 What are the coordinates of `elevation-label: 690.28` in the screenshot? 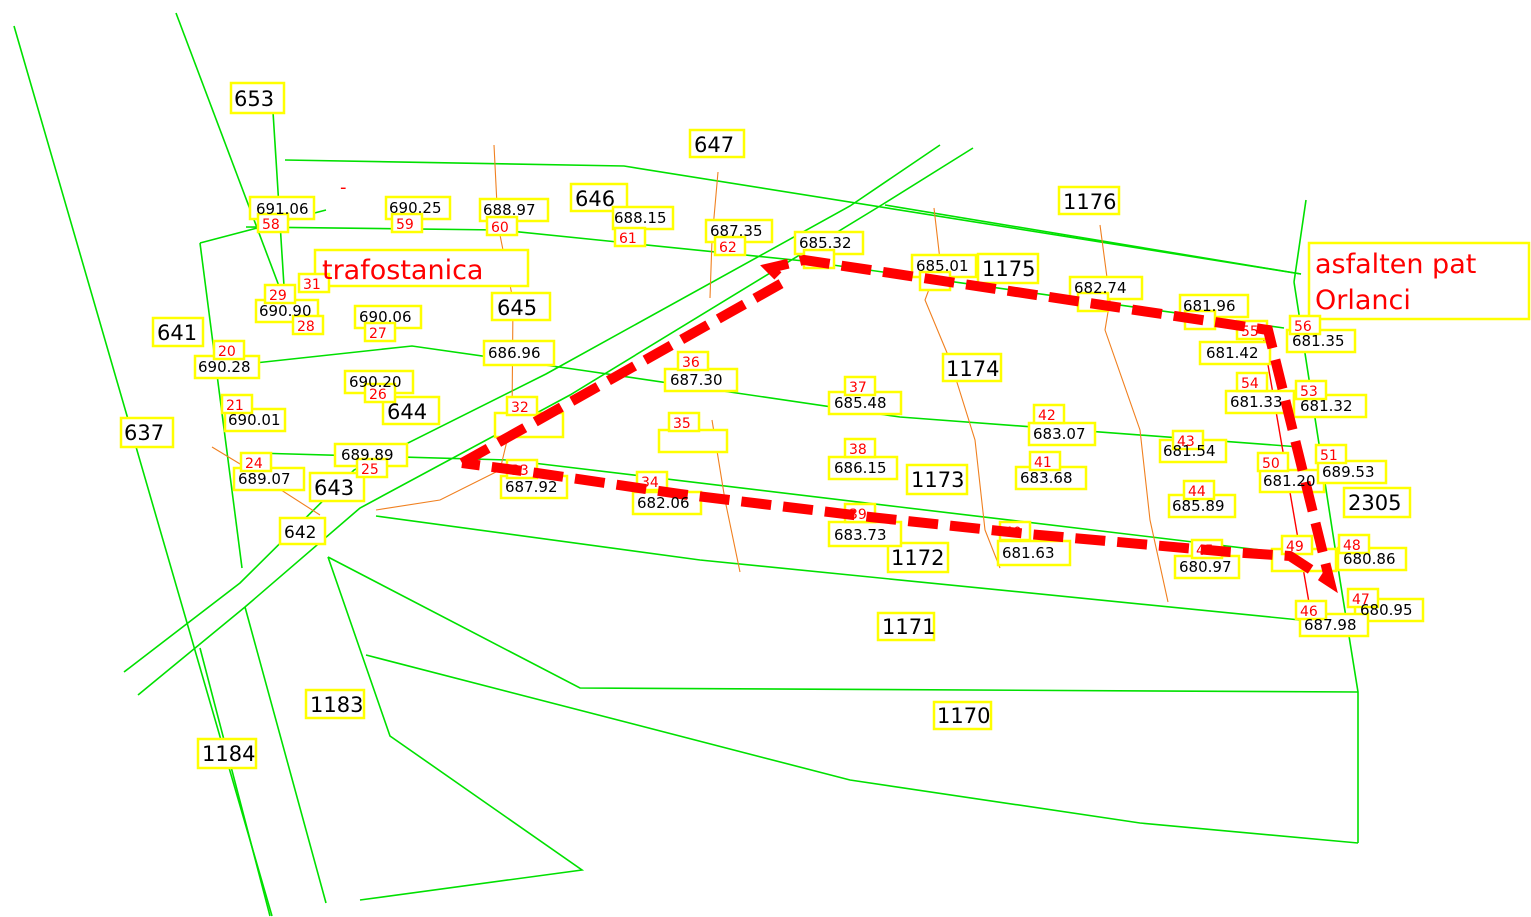 It's located at (224, 367).